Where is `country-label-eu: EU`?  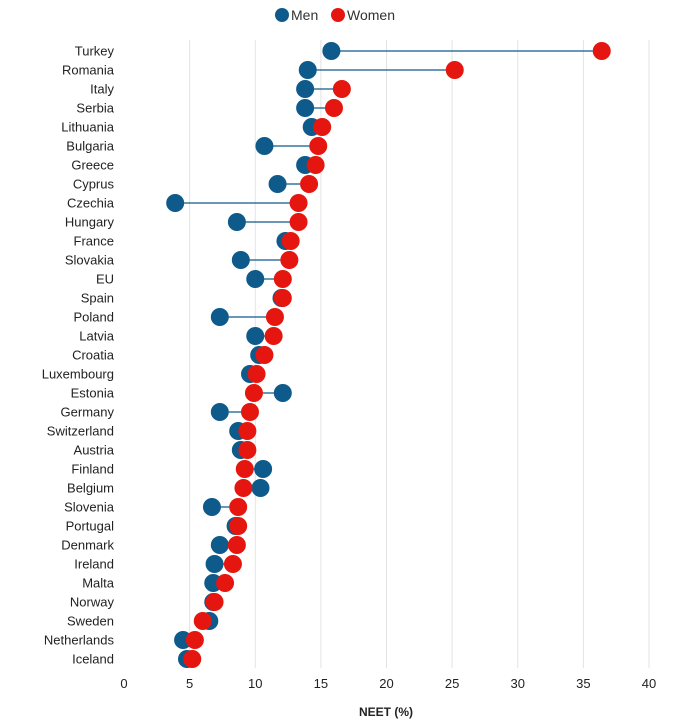
country-label-eu: EU is located at coordinates (105, 279).